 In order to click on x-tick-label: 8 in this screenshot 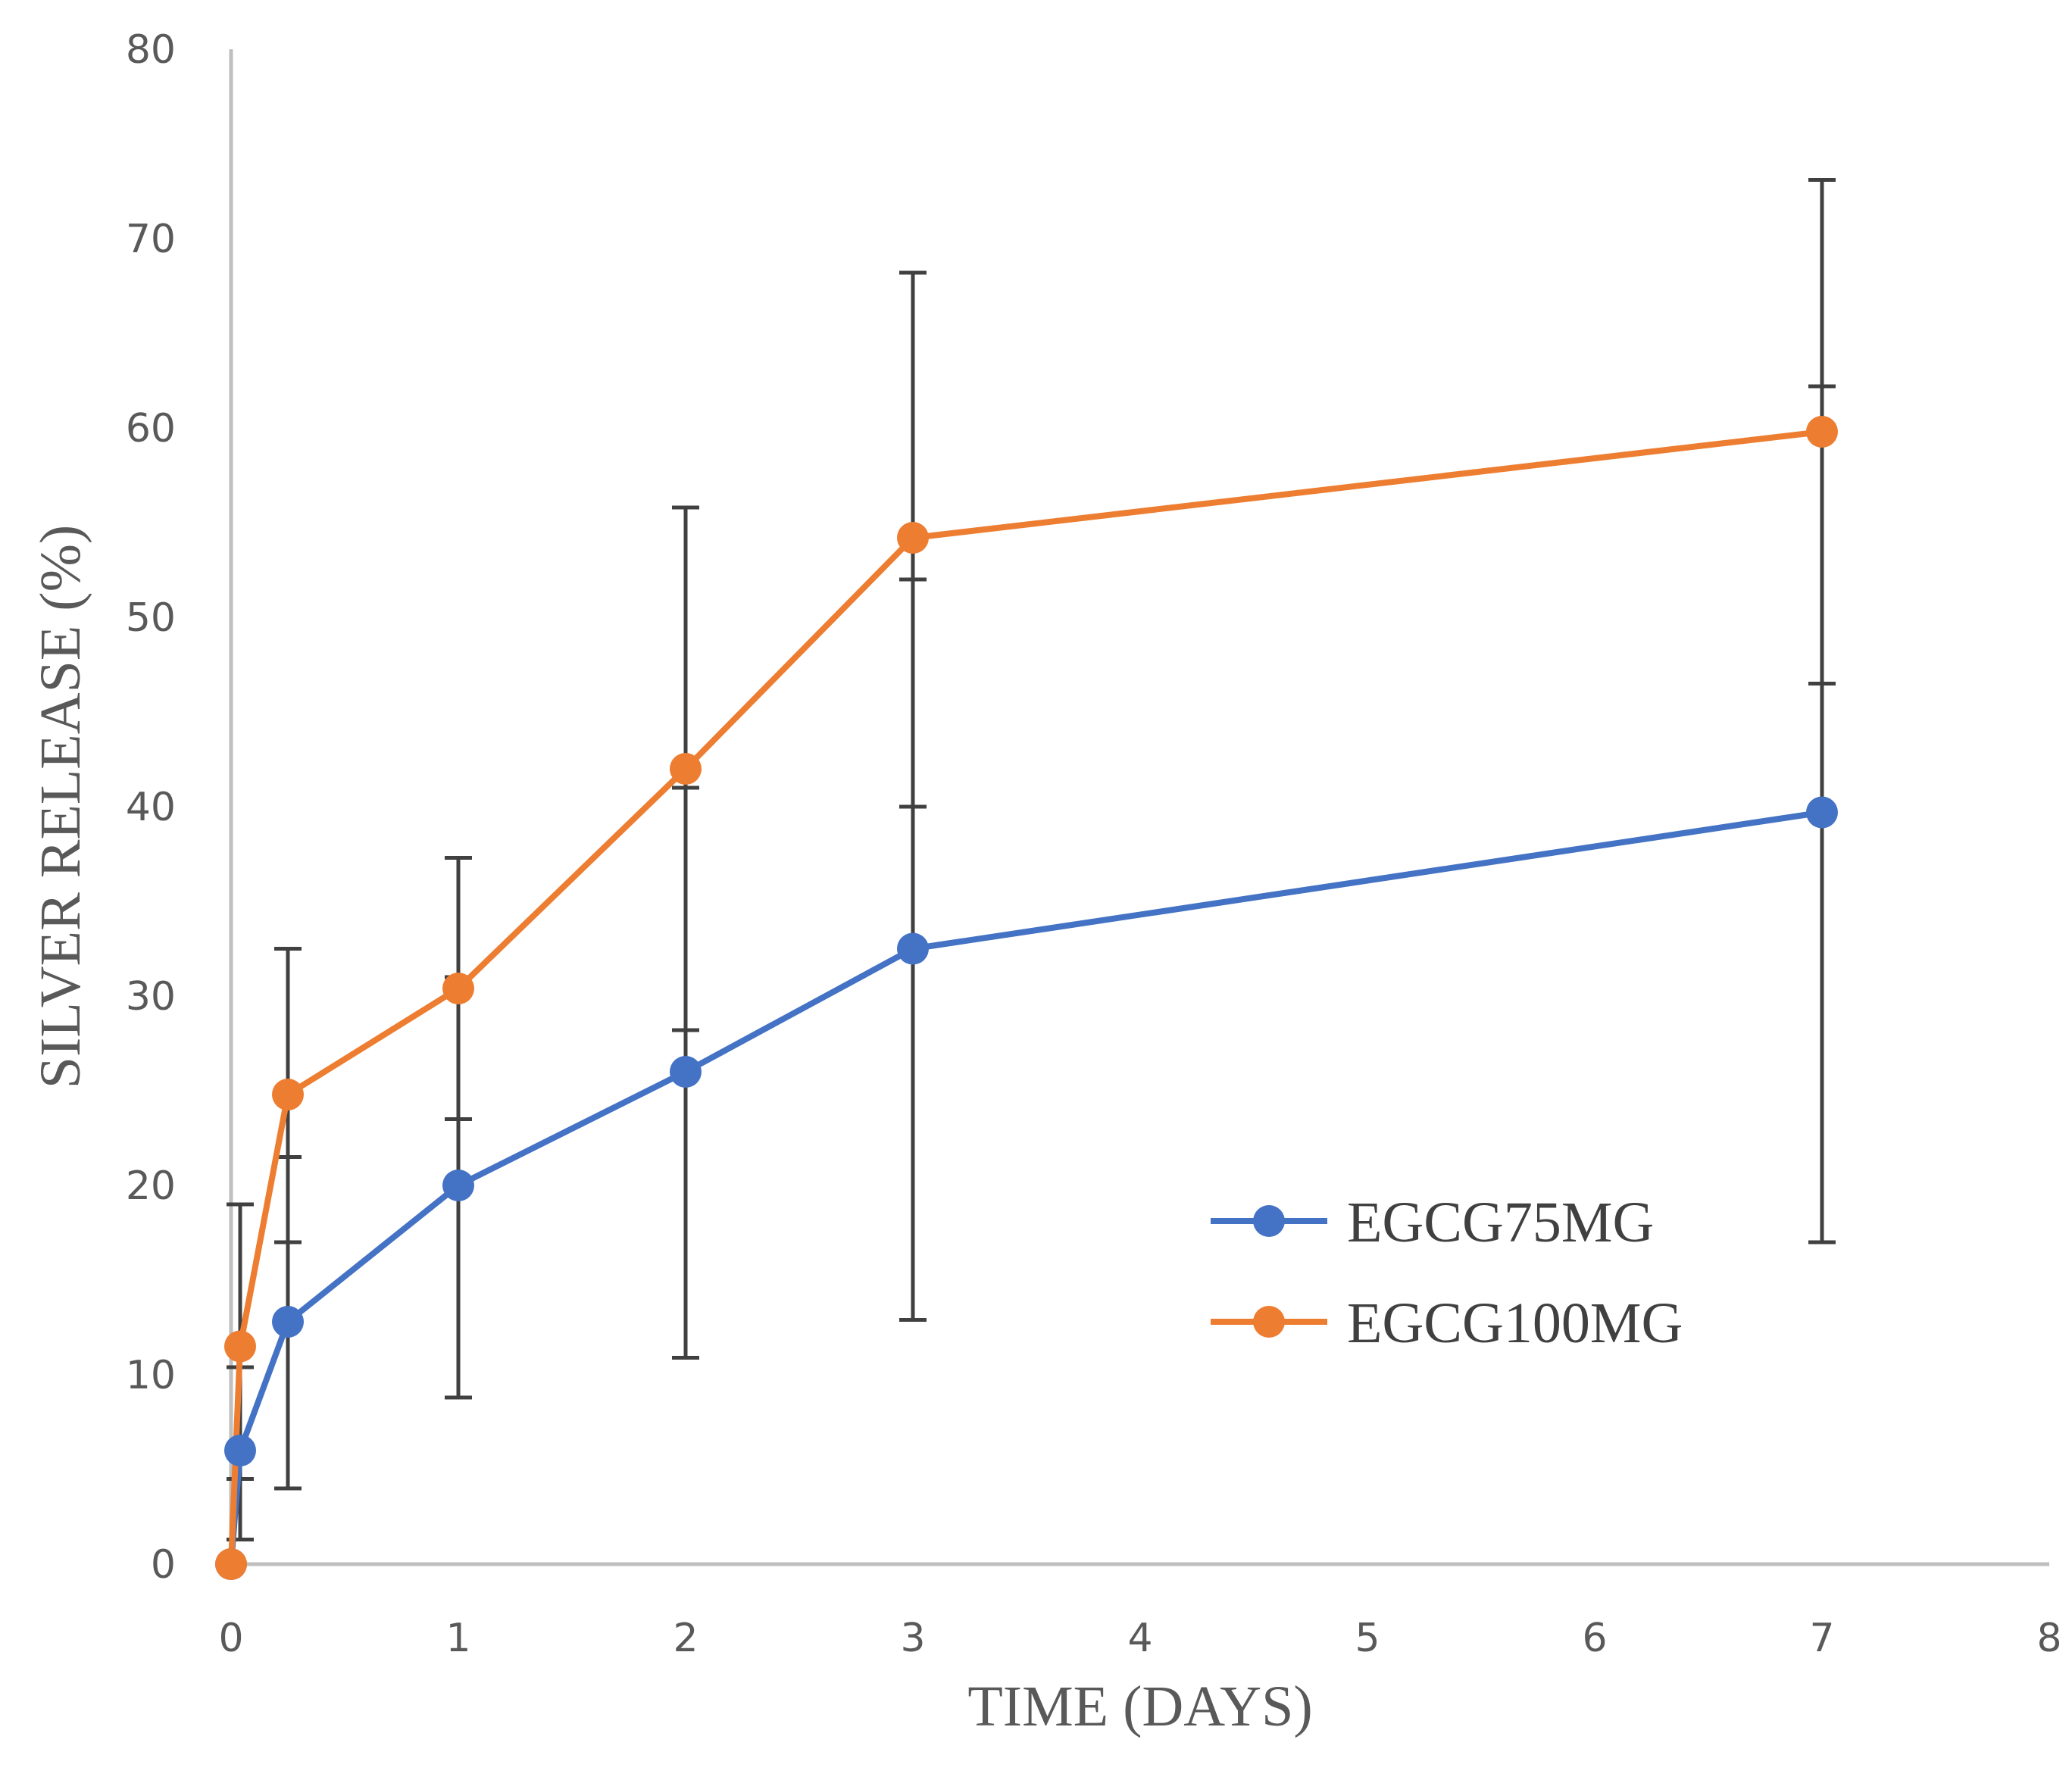, I will do `click(2048, 1639)`.